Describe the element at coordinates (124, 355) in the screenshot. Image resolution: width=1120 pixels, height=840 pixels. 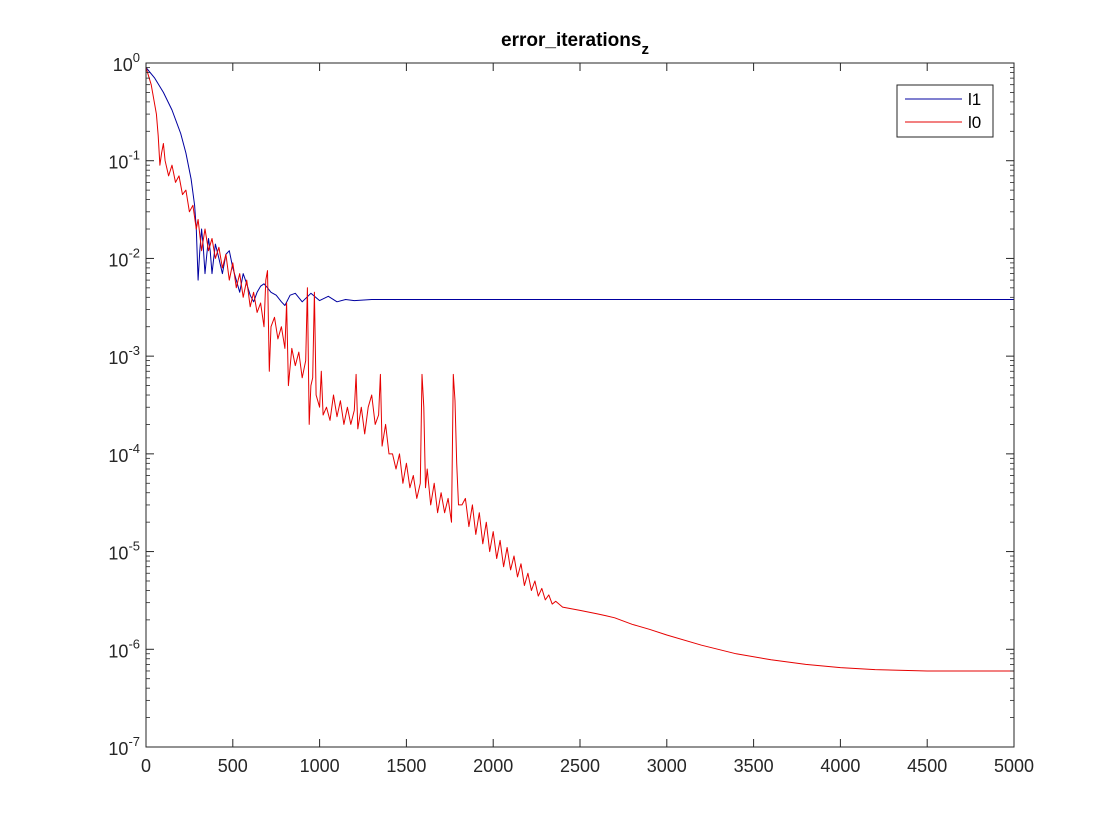
I see `y-tick-label-3: 10⁻³` at that location.